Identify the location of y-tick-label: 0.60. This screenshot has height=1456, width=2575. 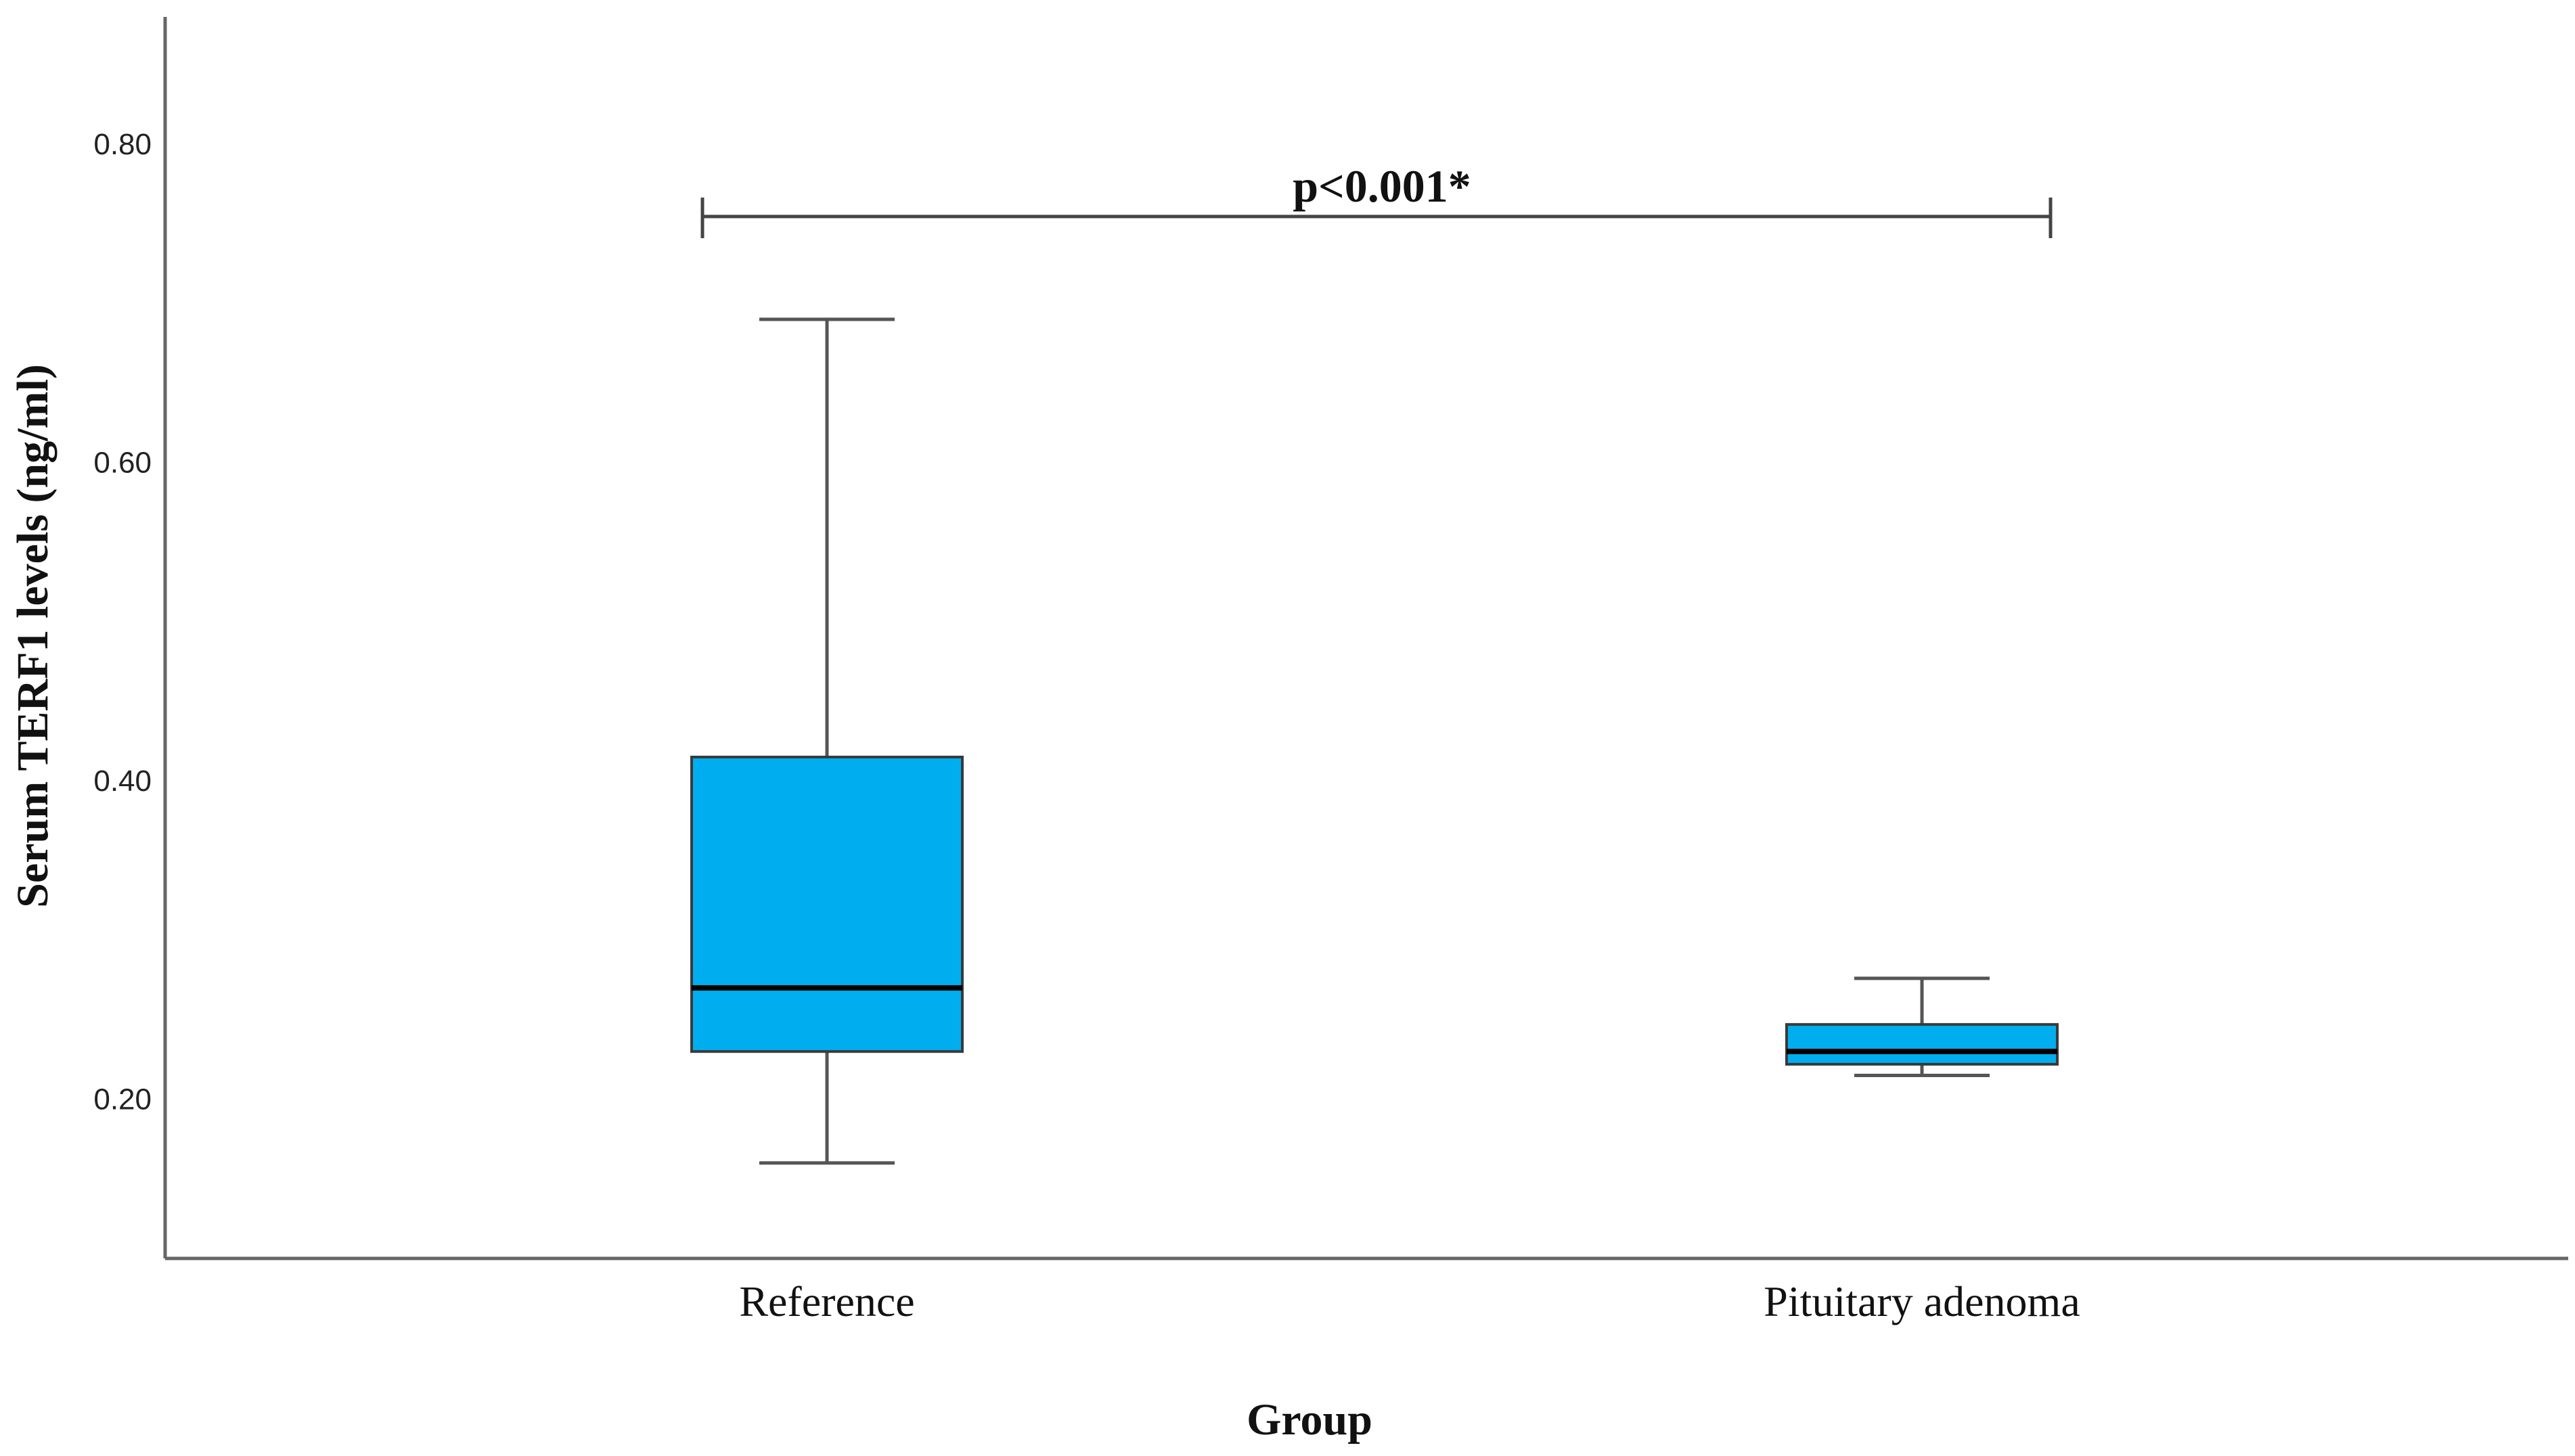
(122, 463).